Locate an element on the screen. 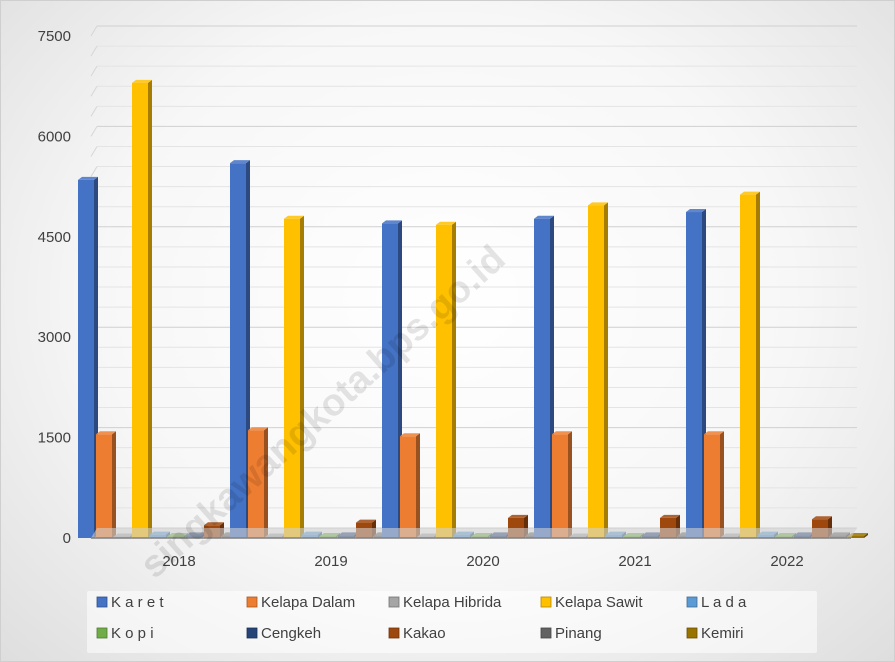 The height and width of the screenshot is (662, 895). legend-item: Kelapa Sawit is located at coordinates (591, 602).